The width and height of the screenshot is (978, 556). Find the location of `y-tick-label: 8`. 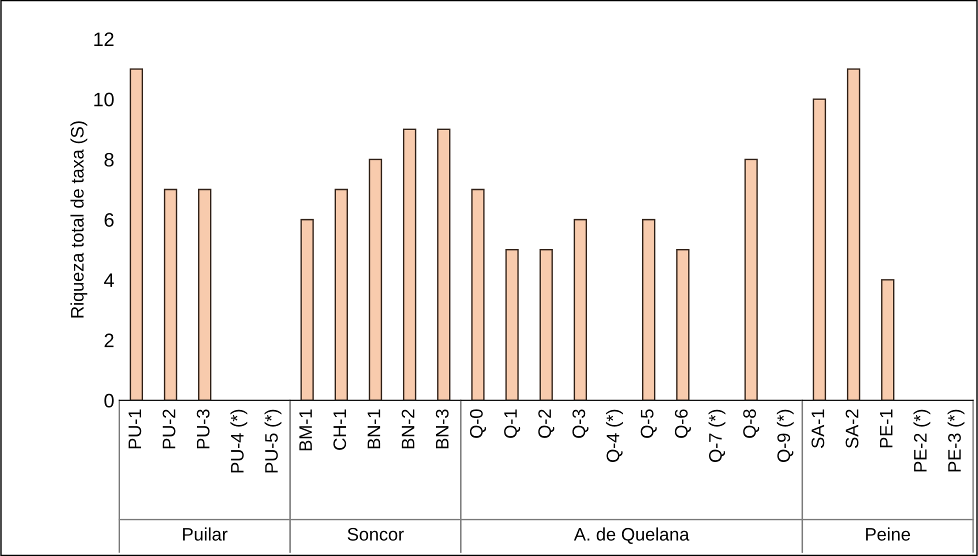

y-tick-label: 8 is located at coordinates (109, 159).